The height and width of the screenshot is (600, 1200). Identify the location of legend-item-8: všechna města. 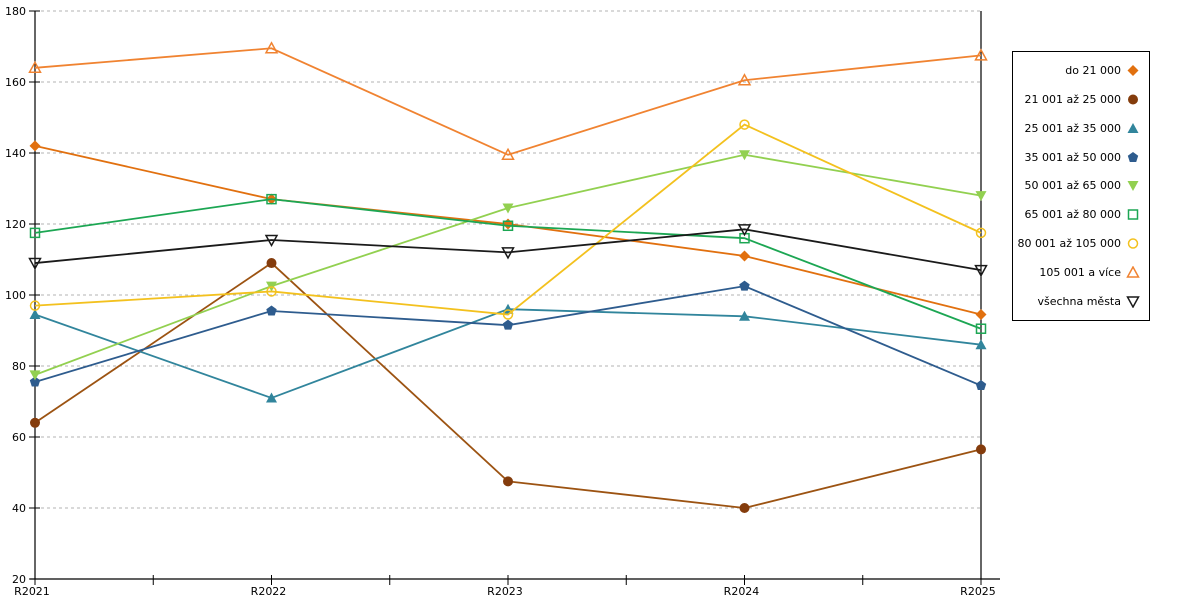
(1088, 301).